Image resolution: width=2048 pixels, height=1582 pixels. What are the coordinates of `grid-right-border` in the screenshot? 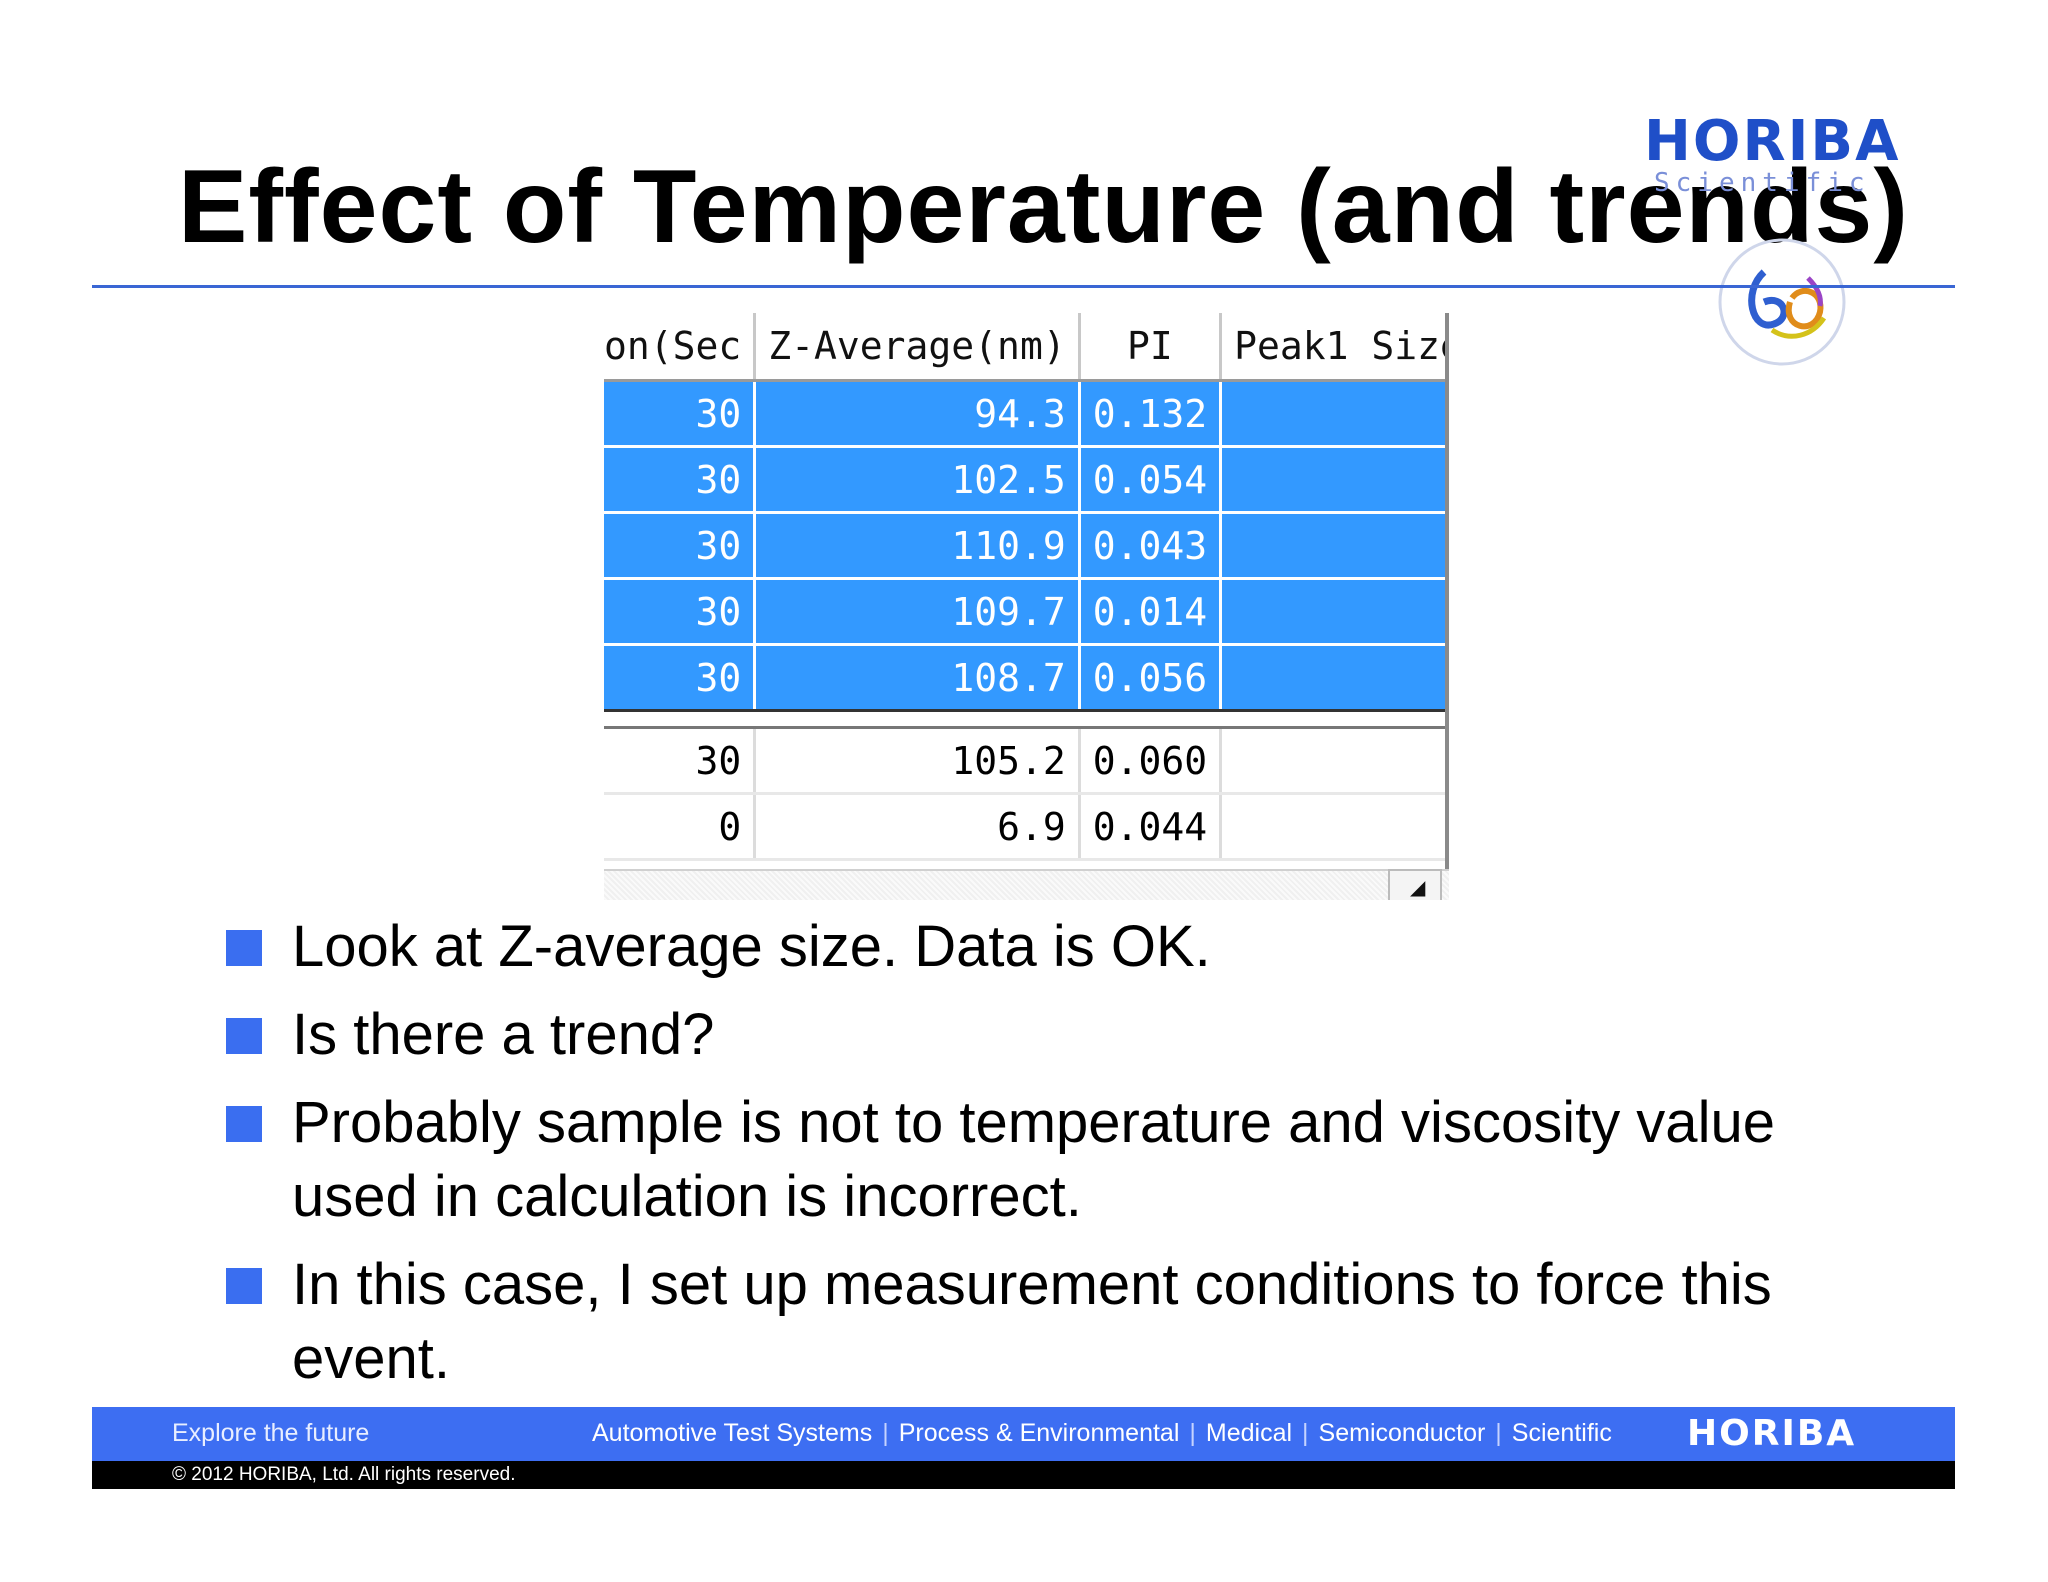 It's located at (1447, 591).